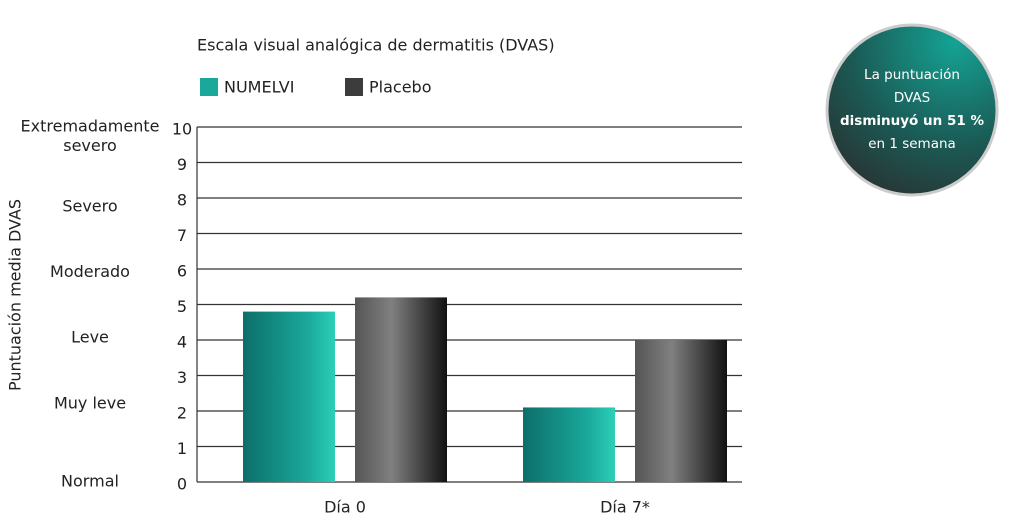  I want to click on y-tick-label: 1, so click(182, 448).